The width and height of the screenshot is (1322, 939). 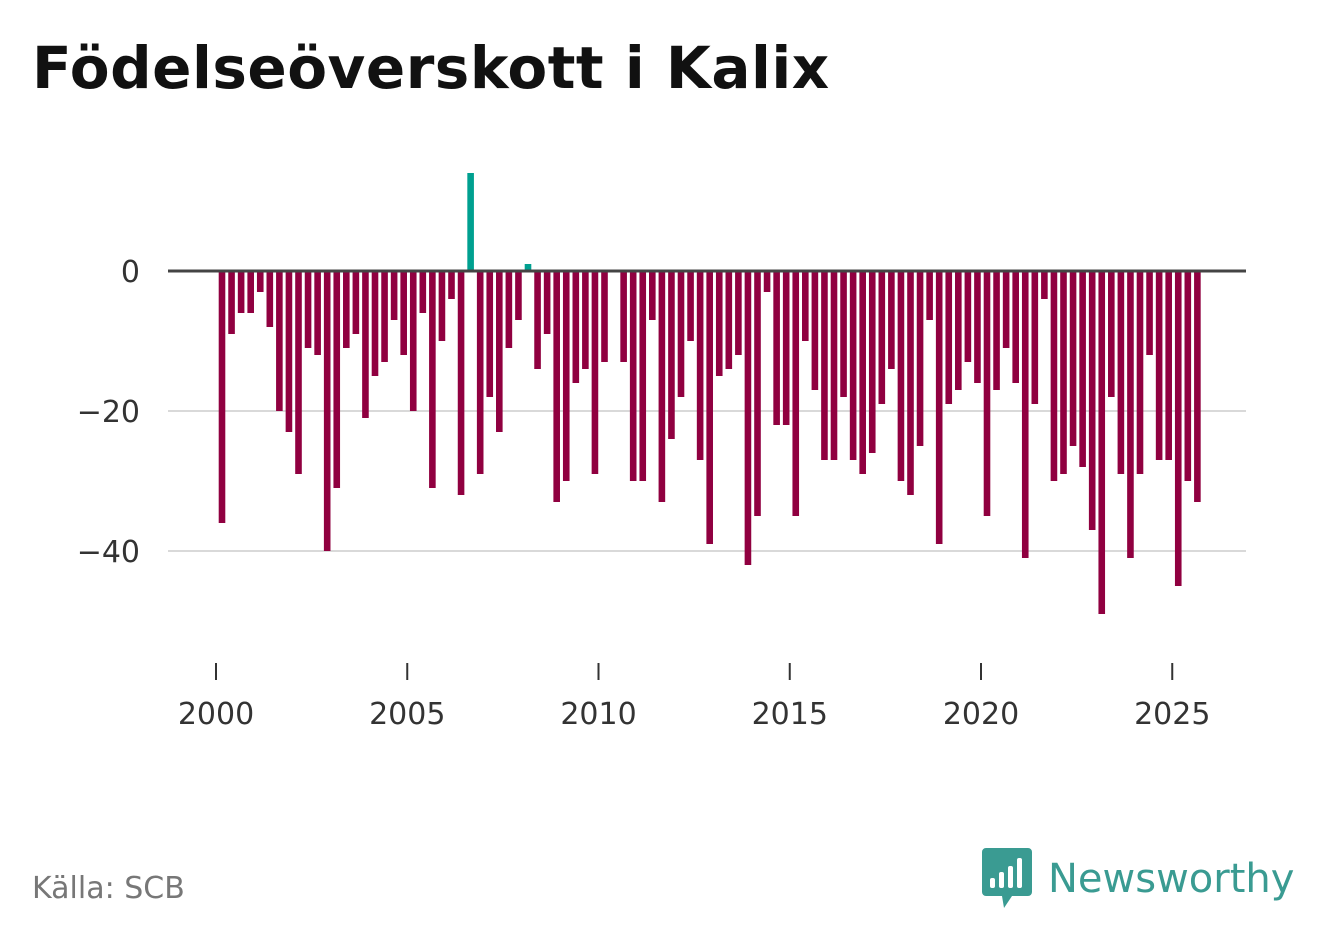 I want to click on brand-name: Newsworthy, so click(x=1171, y=879).